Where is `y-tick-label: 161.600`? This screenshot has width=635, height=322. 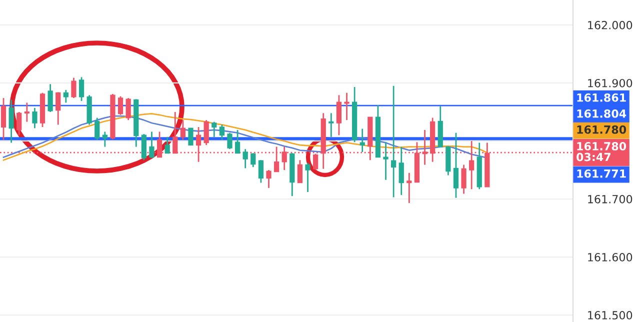 y-tick-label: 161.600 is located at coordinates (610, 257).